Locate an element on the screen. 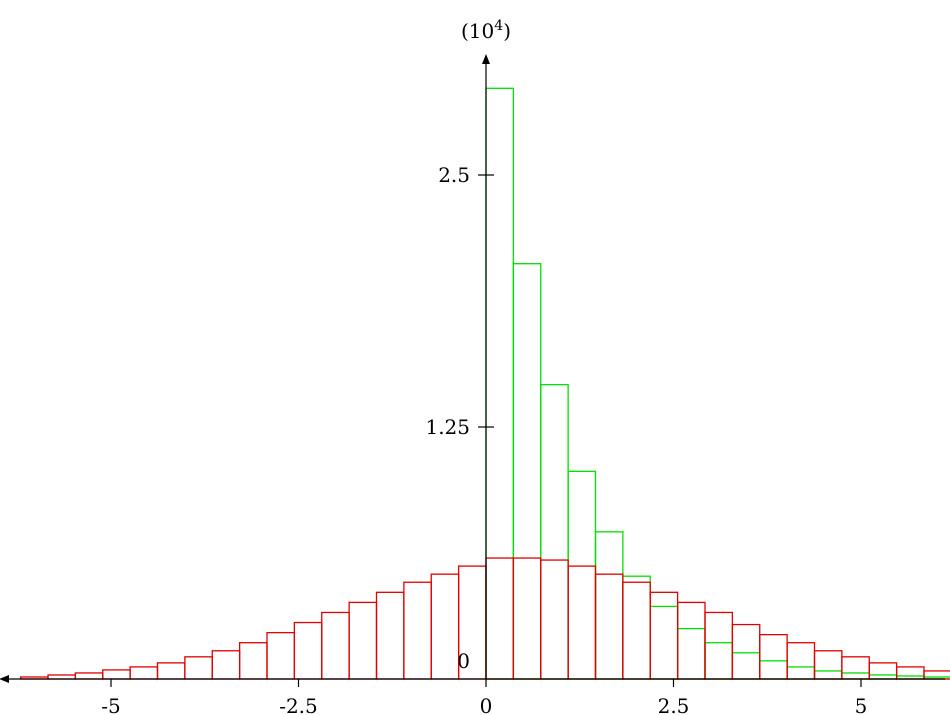  y-unit-label: (104) is located at coordinates (486, 30).